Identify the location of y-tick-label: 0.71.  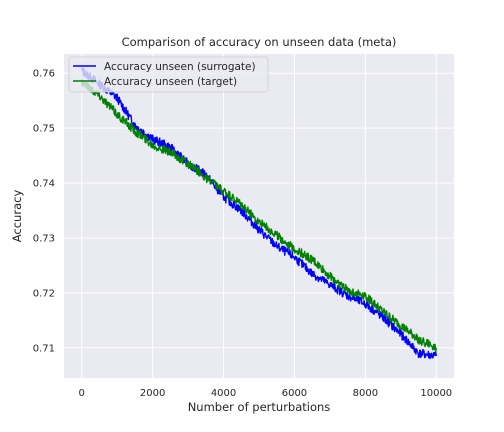
(44, 348).